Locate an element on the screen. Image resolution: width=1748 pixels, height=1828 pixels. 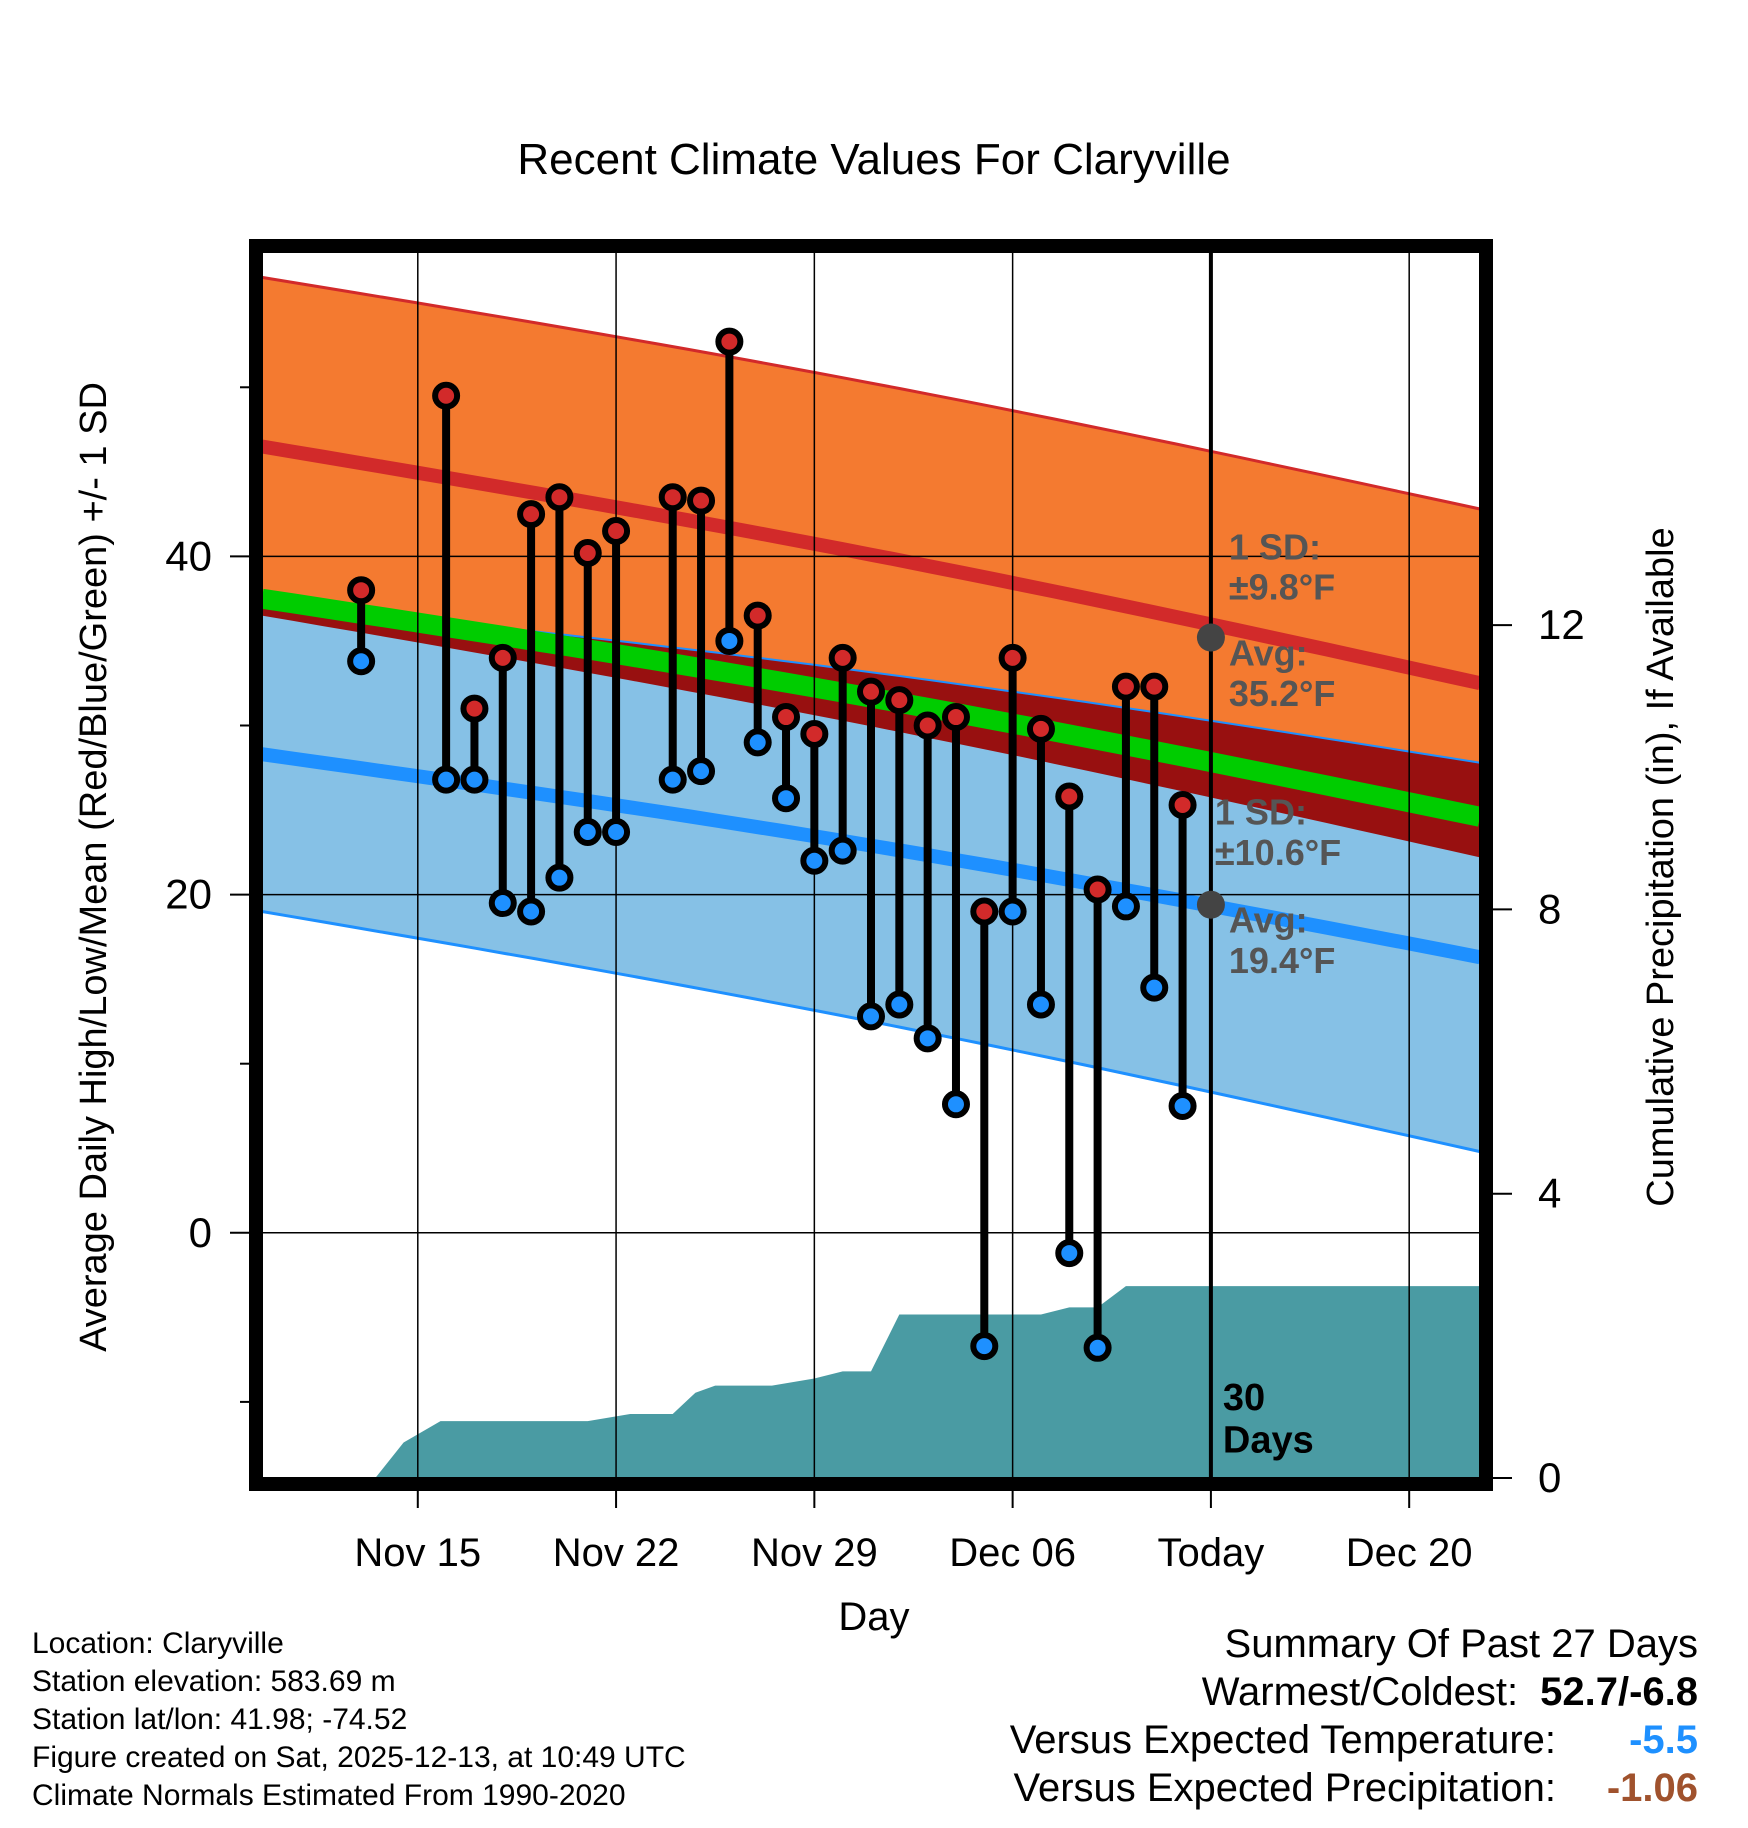
x-tick-label: Dec 20 is located at coordinates (1409, 1553).